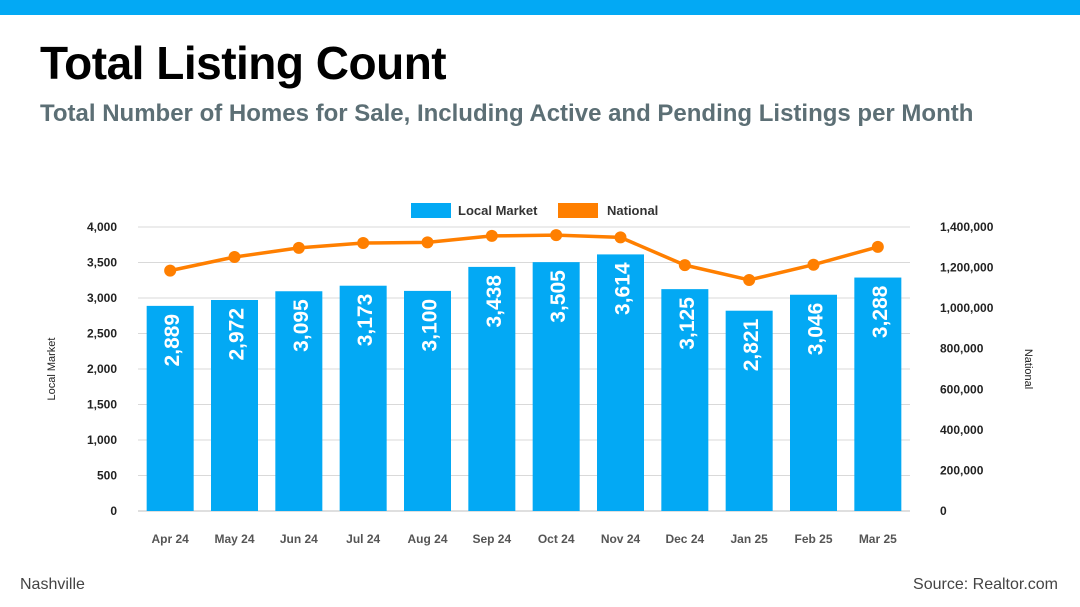 The height and width of the screenshot is (607, 1080). I want to click on national-line, so click(524, 257).